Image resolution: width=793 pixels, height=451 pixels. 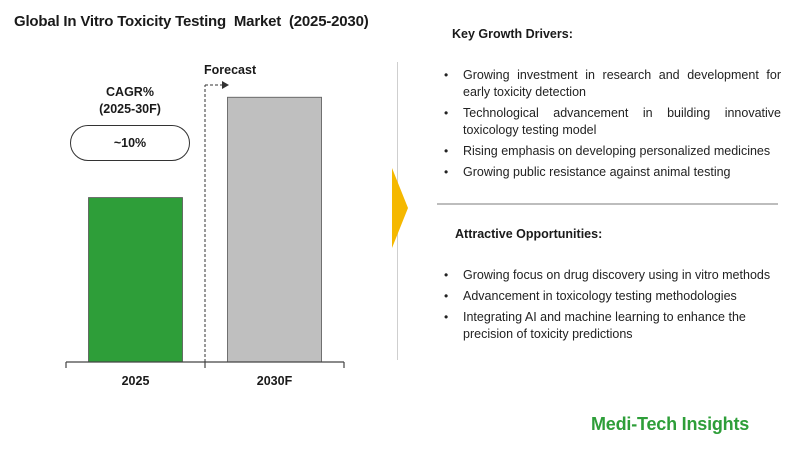 I want to click on x-tick-label: 2030F, so click(x=275, y=381).